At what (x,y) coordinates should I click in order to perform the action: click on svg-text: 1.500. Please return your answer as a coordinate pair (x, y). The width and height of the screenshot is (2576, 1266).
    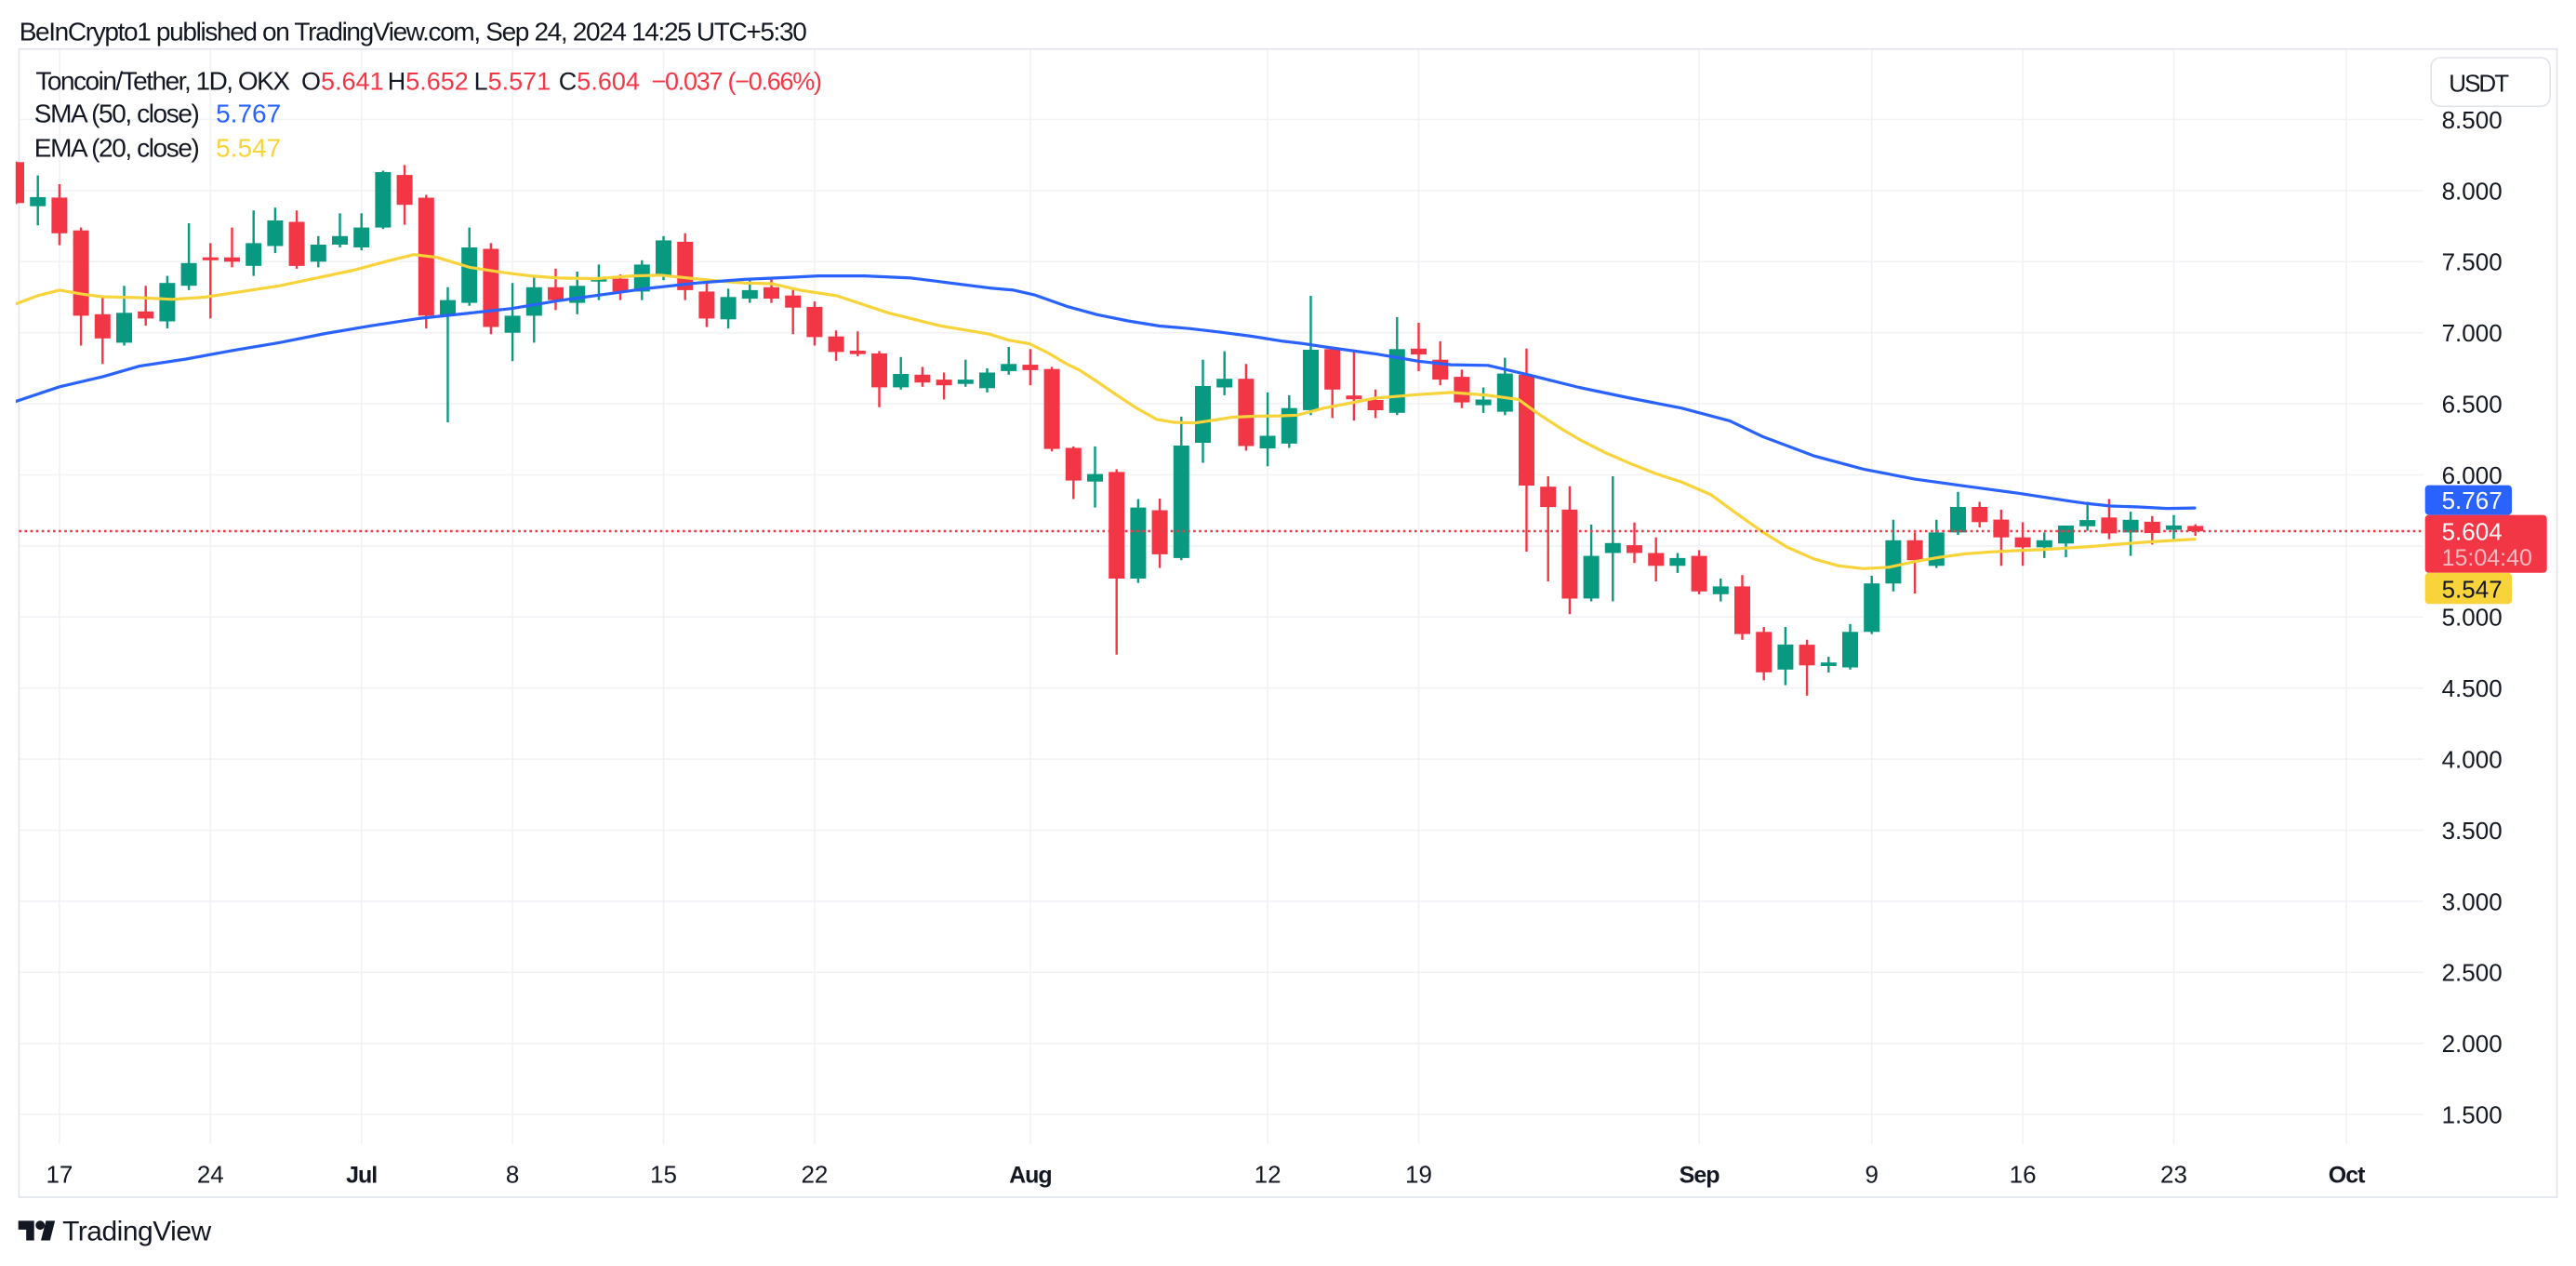
    Looking at the image, I should click on (2472, 1115).